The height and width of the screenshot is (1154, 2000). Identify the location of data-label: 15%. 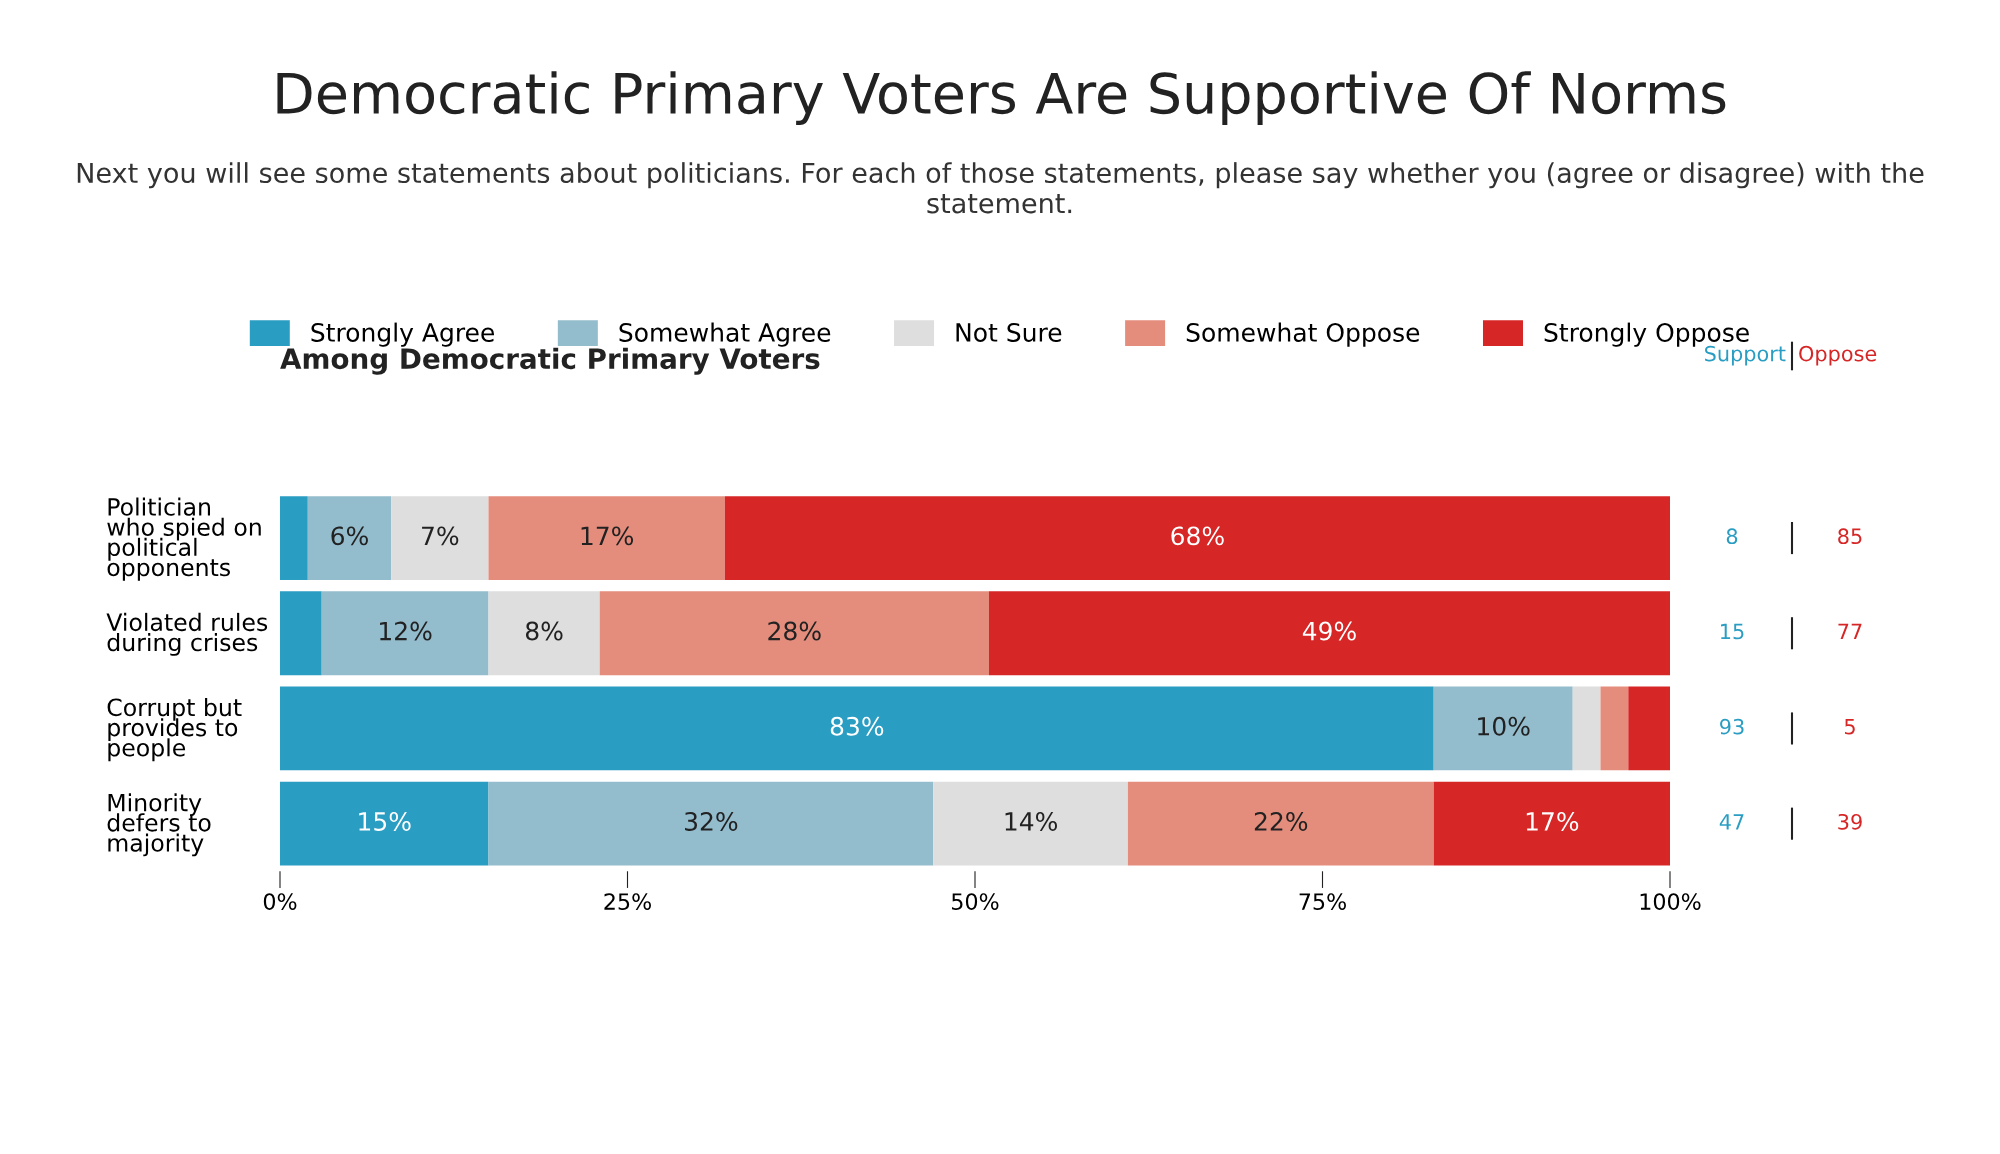
(385, 821).